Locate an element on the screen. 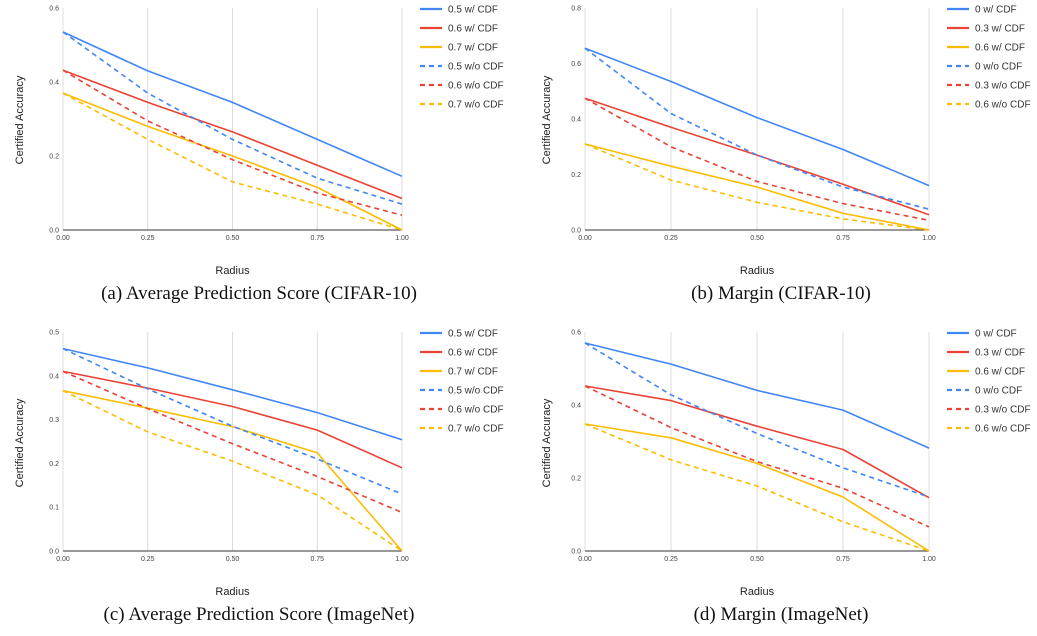  chart-caption: (b) Margin (CIFAR-10) is located at coordinates (781, 293).